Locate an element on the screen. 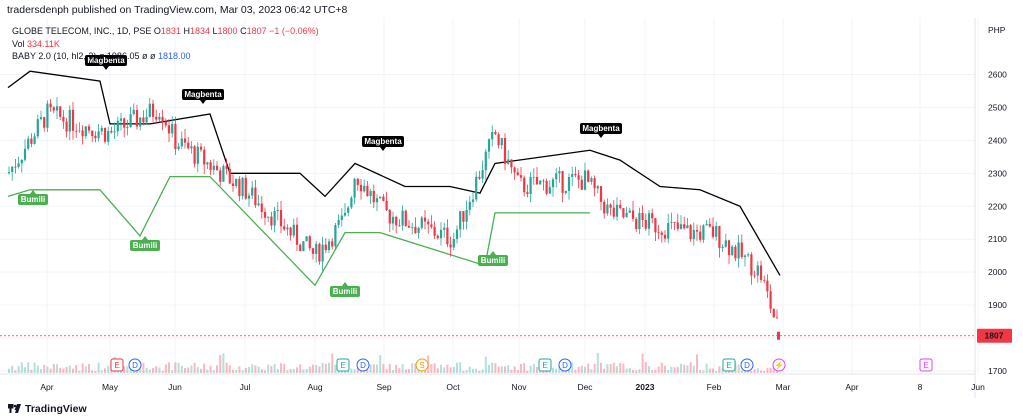 This screenshot has height=419, width=1023. volume-value: 334.11K is located at coordinates (43, 43).